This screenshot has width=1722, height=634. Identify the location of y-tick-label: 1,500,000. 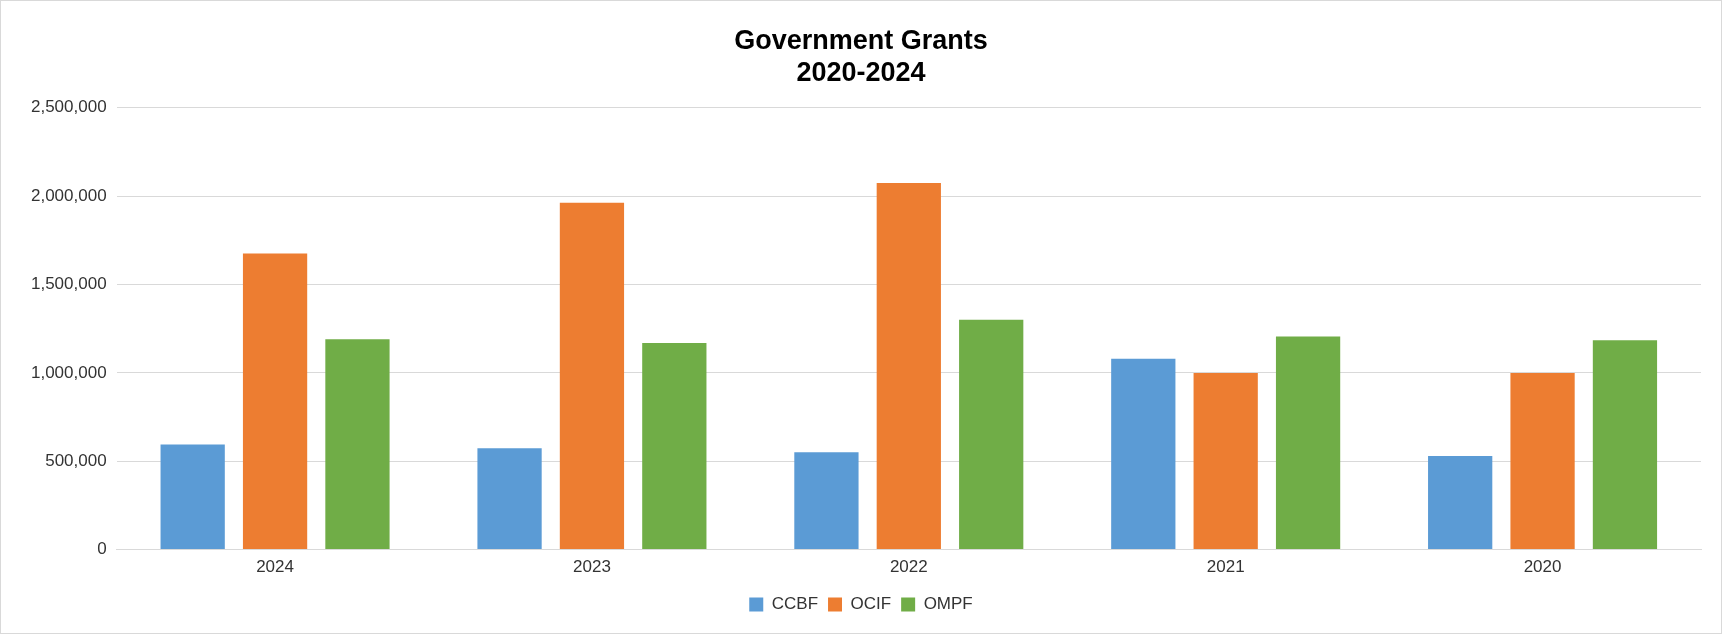
(68, 284).